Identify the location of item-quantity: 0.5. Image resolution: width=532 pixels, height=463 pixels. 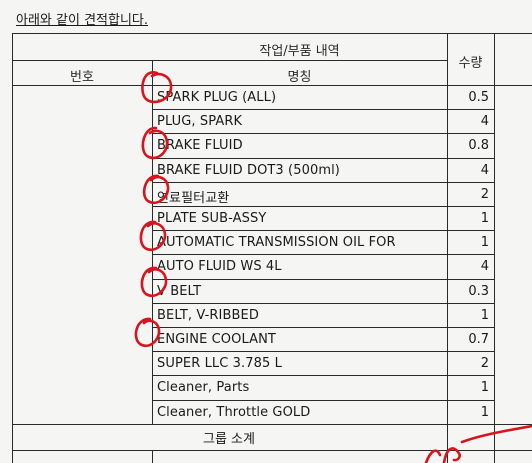
(478, 97).